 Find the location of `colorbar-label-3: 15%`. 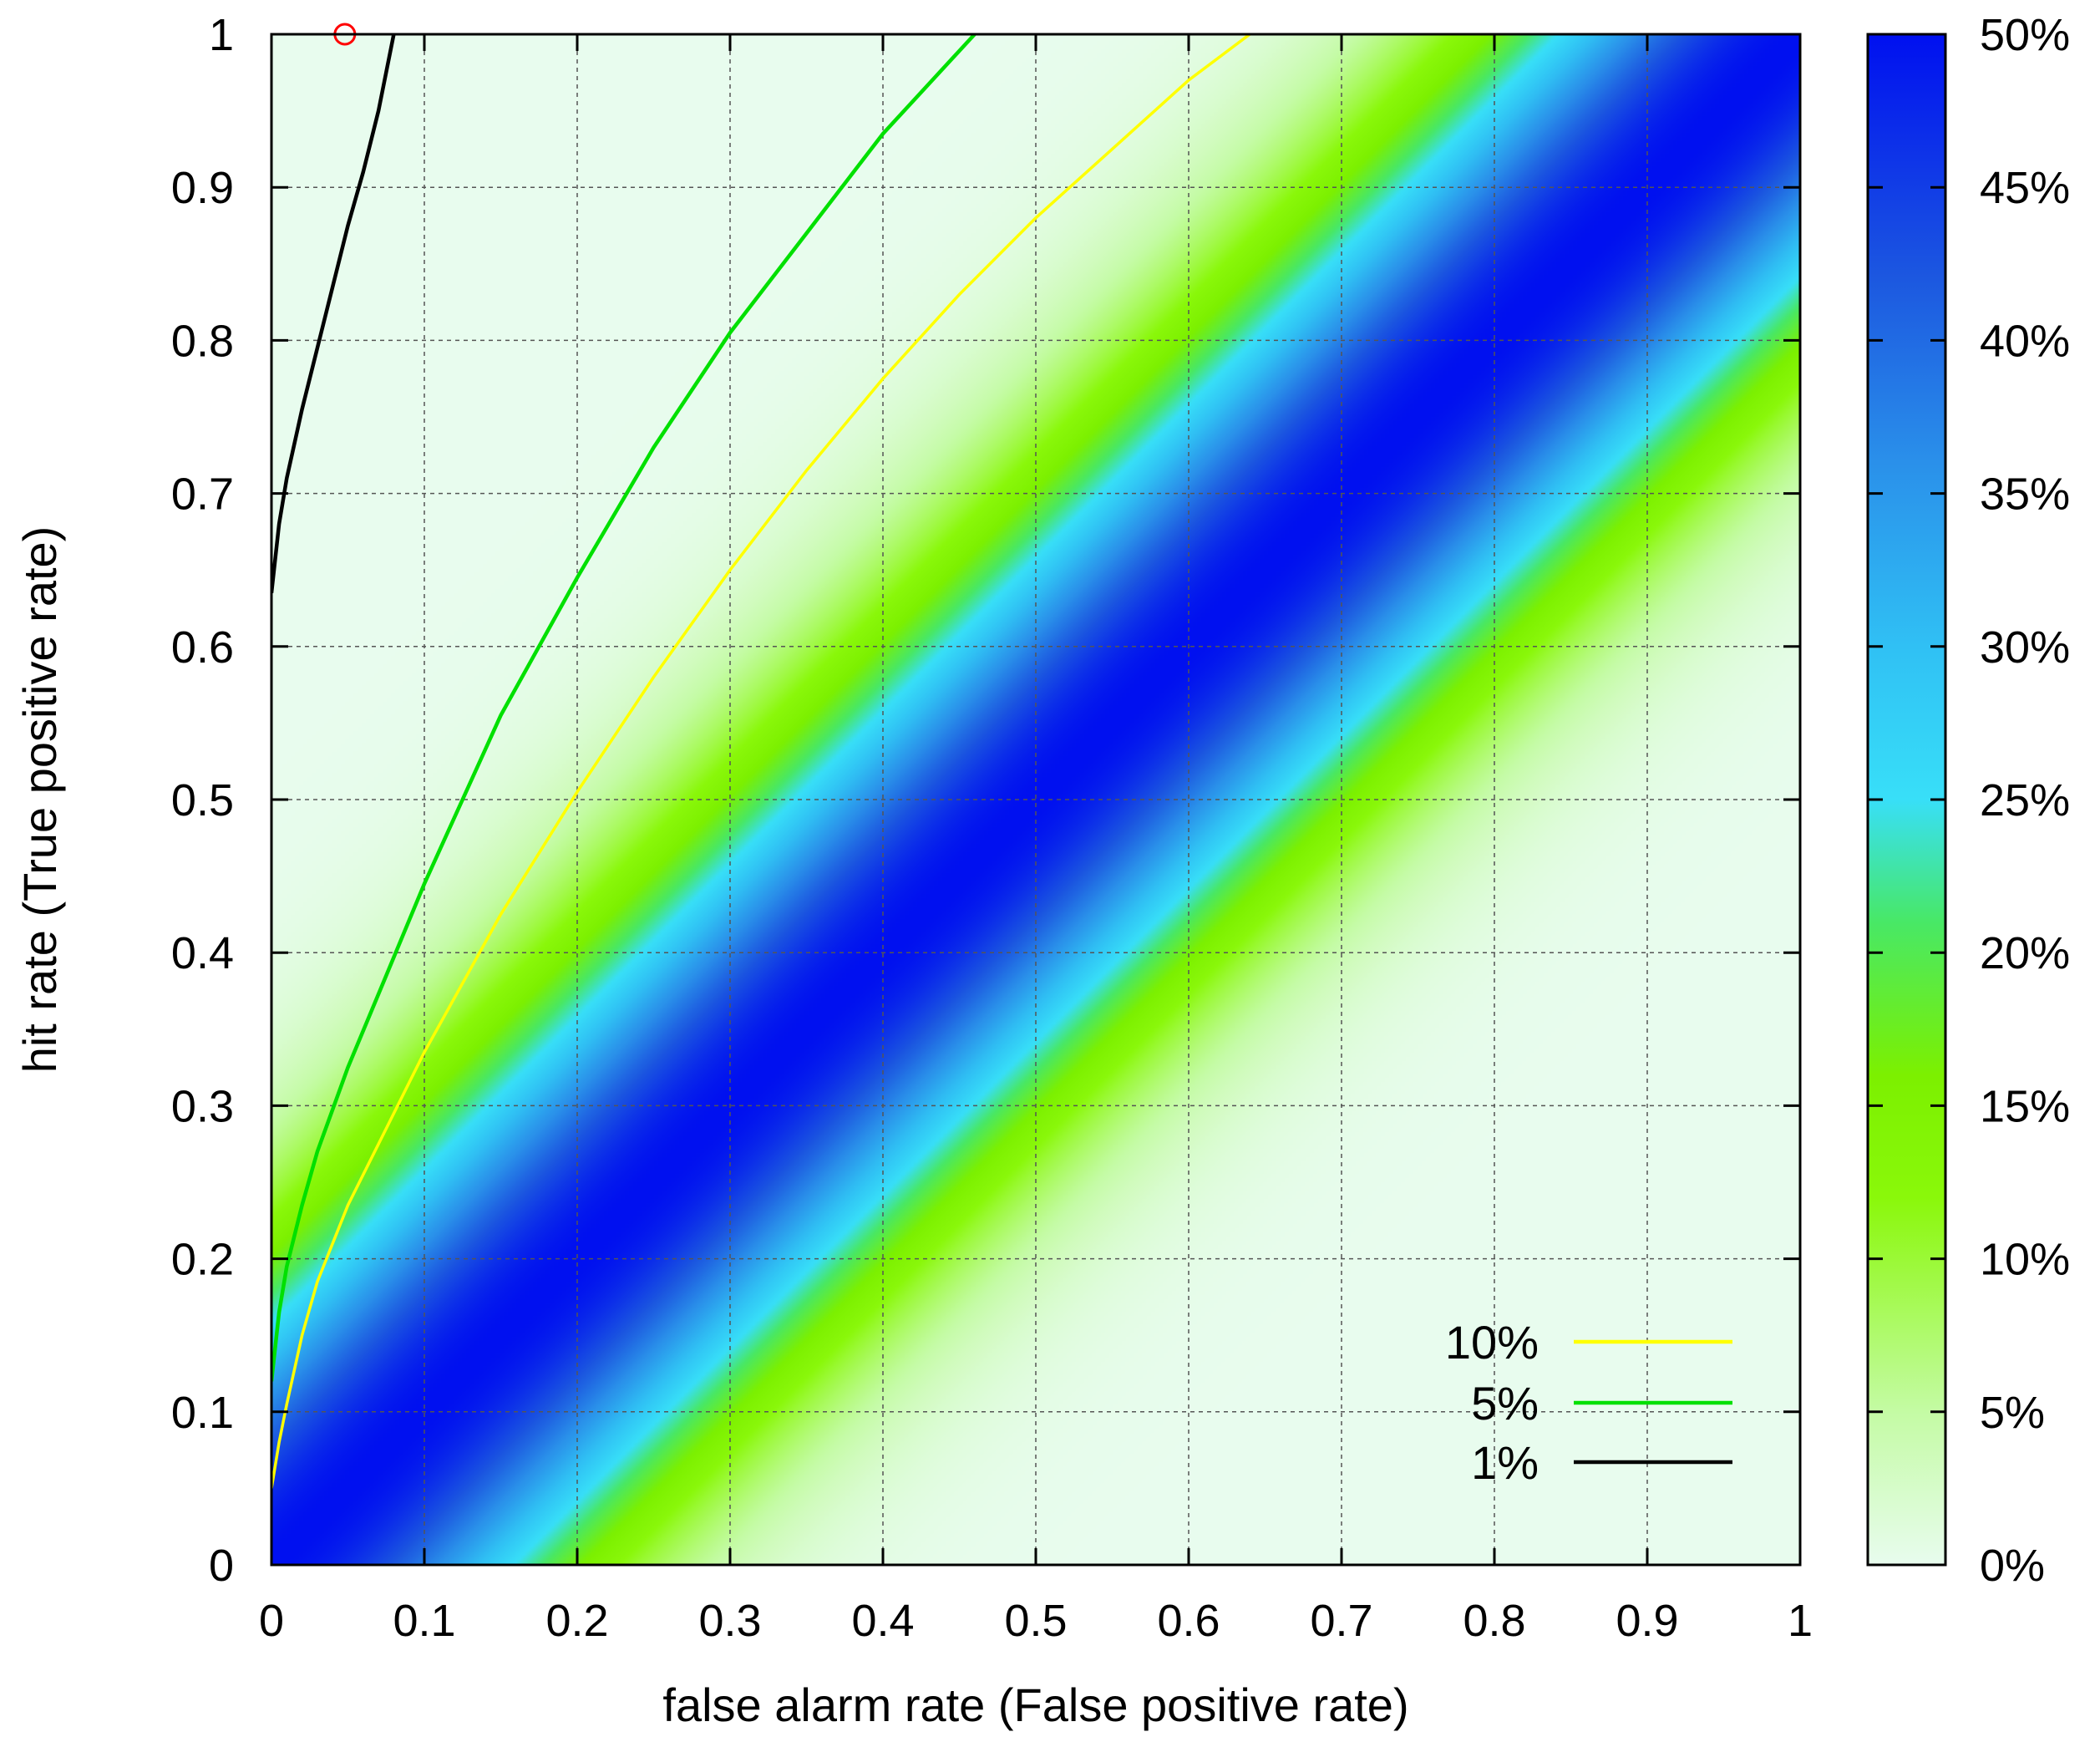

colorbar-label-3: 15% is located at coordinates (2025, 1106).